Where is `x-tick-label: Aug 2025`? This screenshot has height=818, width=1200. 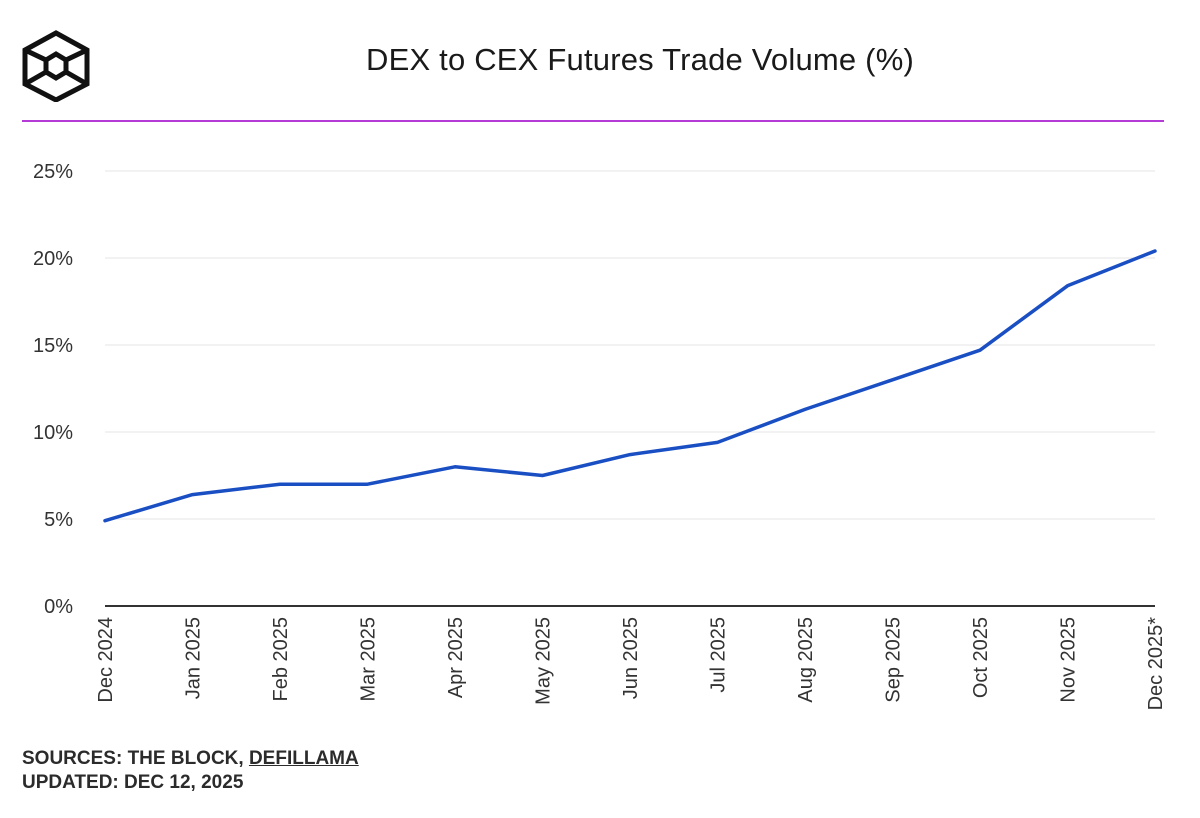
x-tick-label: Aug 2025 is located at coordinates (806, 660).